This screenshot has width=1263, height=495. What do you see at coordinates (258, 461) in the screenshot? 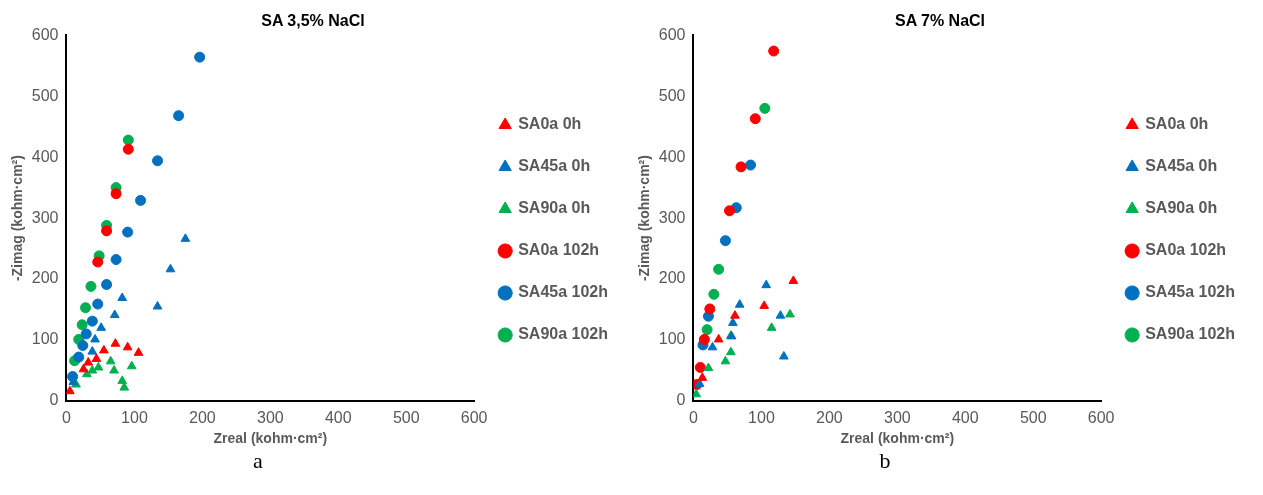
I see `text: a` at bounding box center [258, 461].